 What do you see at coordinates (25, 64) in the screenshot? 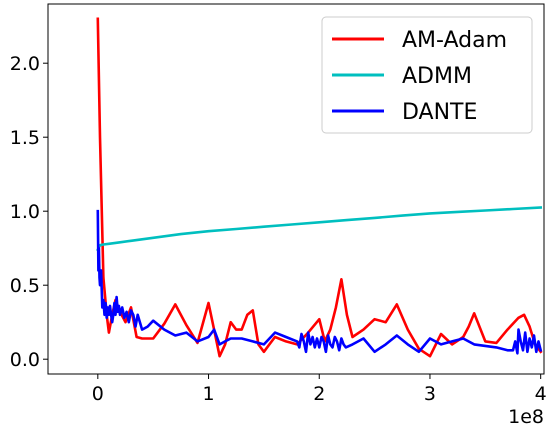
I see `y-tick-label: 2.0` at bounding box center [25, 64].